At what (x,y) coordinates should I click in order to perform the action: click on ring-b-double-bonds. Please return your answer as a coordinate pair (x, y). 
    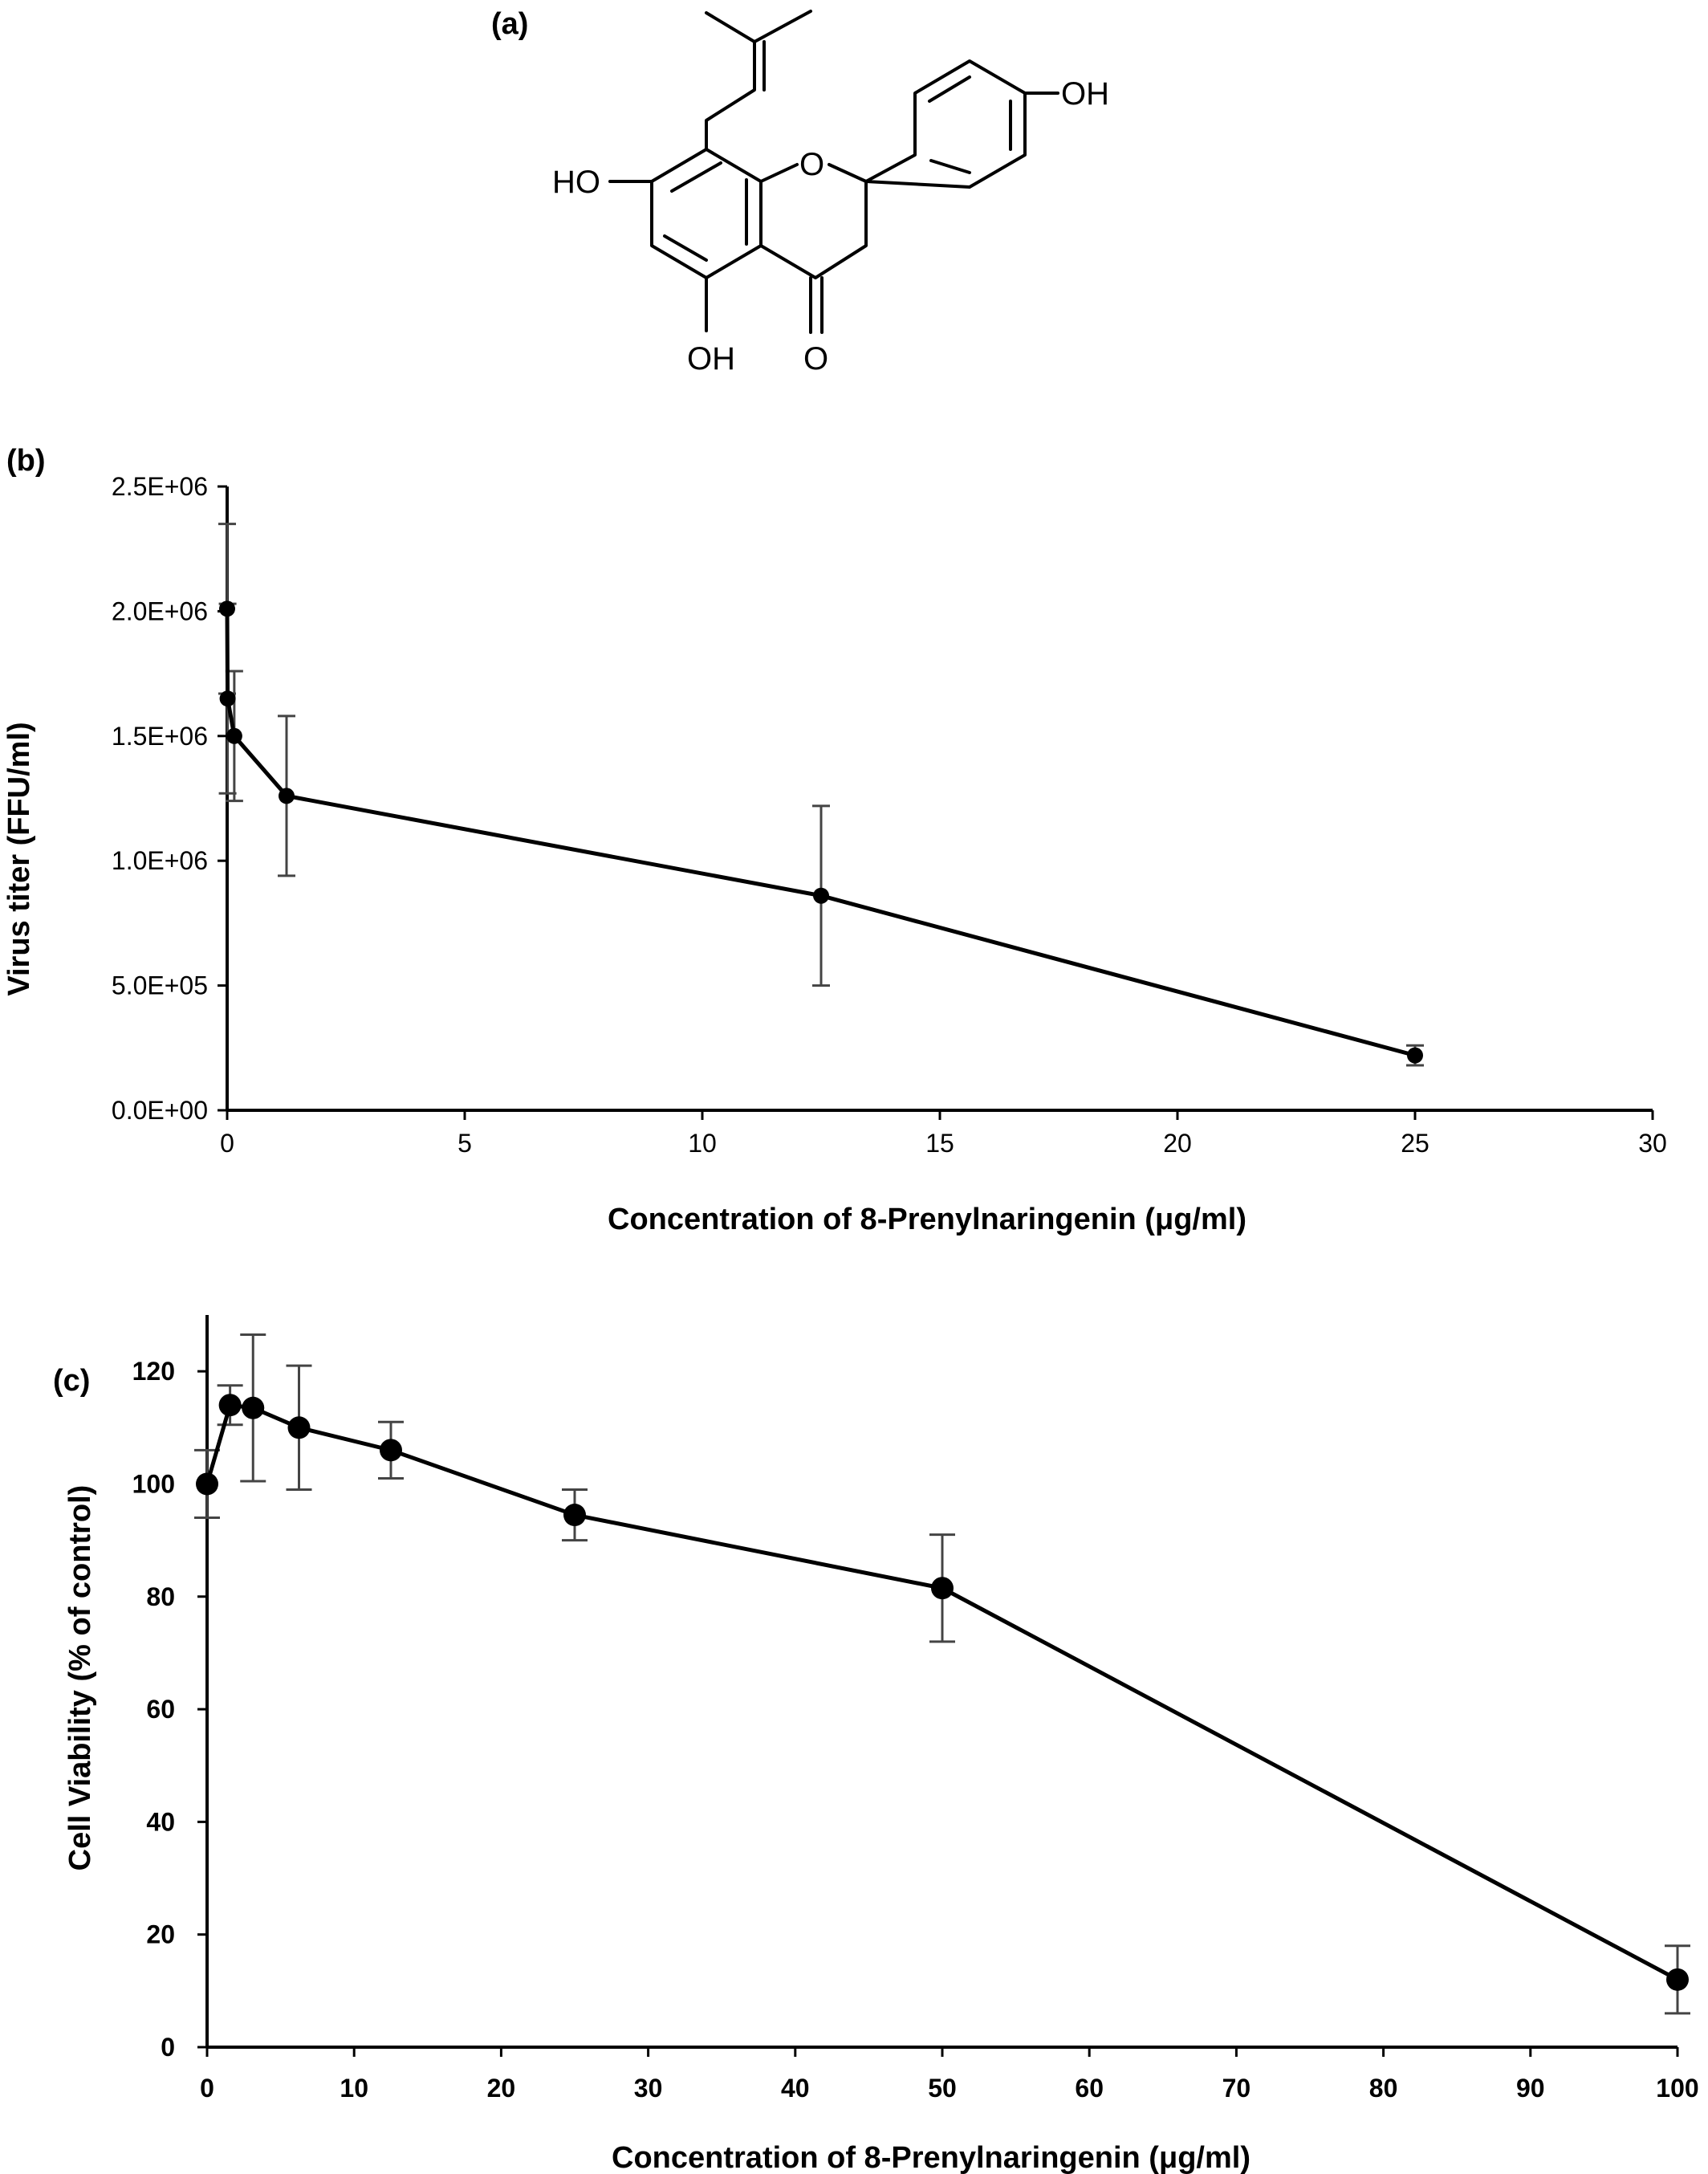
    Looking at the image, I should click on (970, 124).